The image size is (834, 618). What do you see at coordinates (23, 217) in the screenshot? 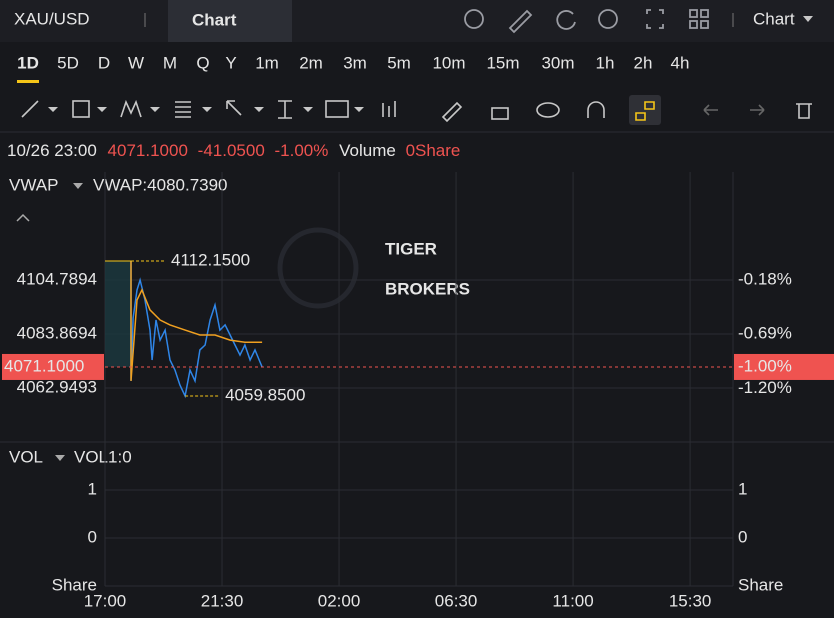
I see `collapse-icon` at bounding box center [23, 217].